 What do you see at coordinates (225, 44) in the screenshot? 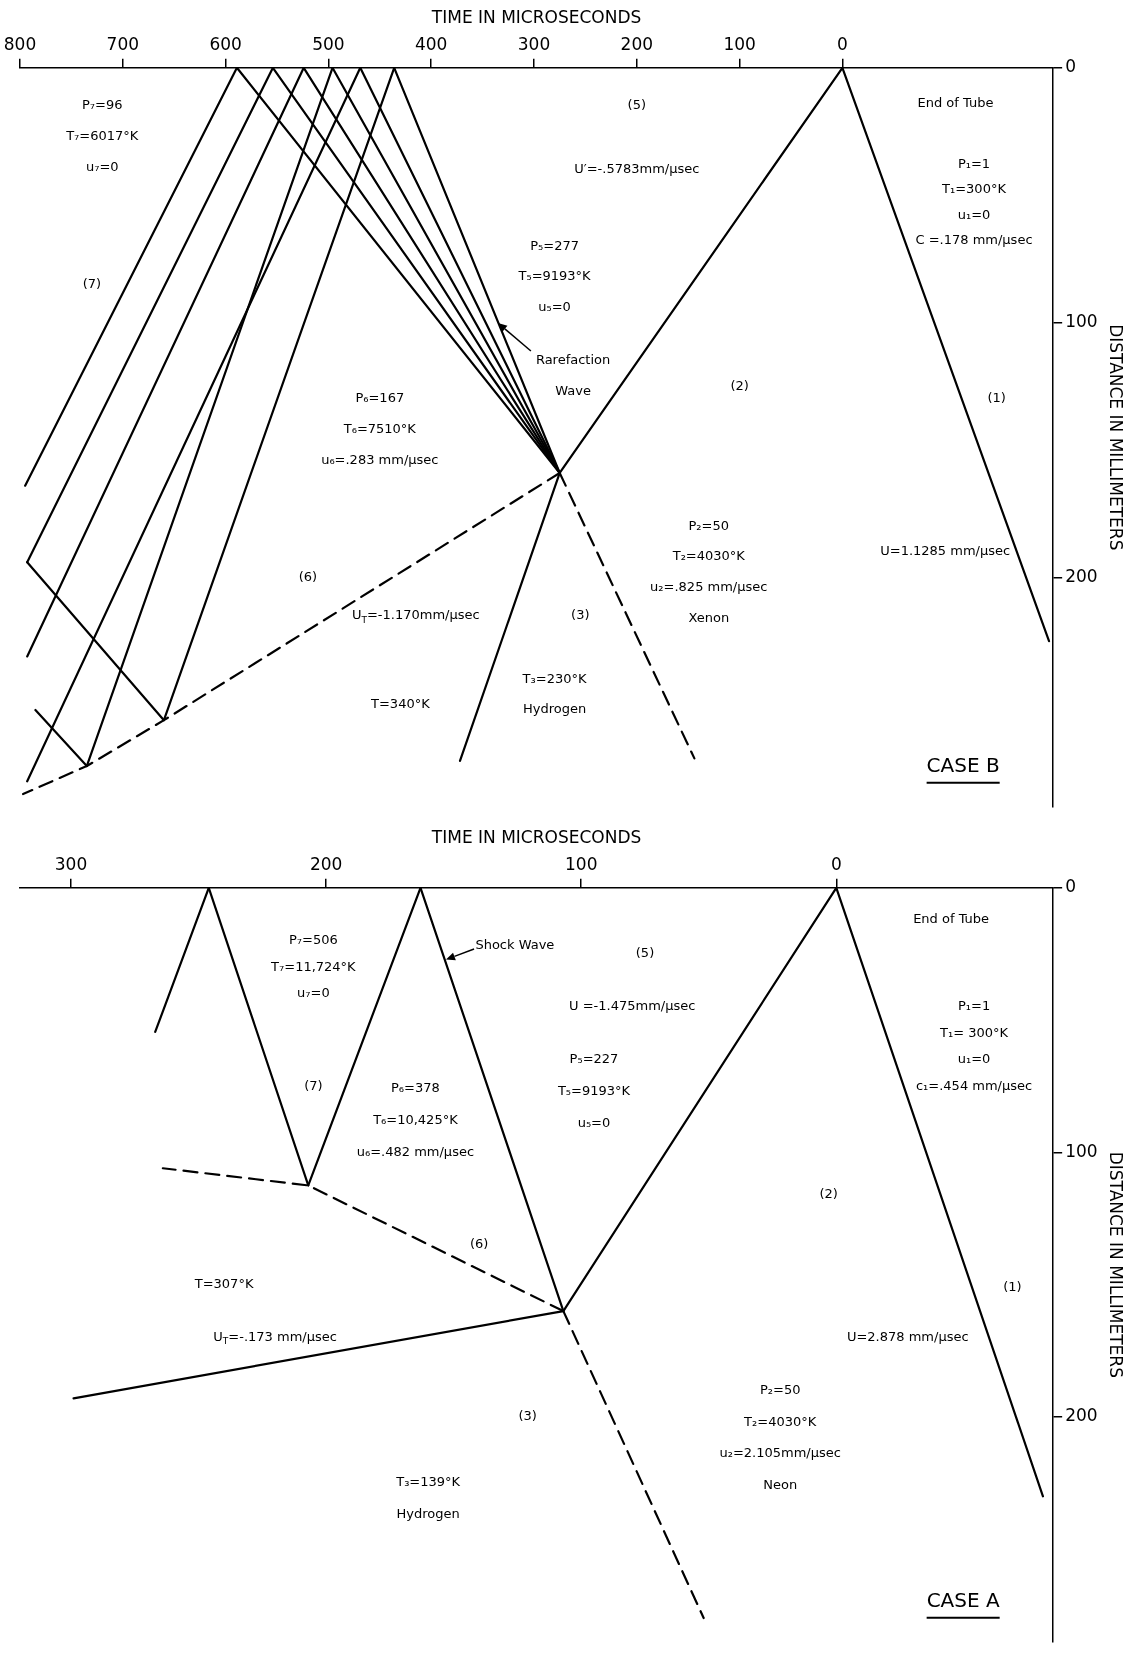
I see `x-tick-label: 600` at bounding box center [225, 44].